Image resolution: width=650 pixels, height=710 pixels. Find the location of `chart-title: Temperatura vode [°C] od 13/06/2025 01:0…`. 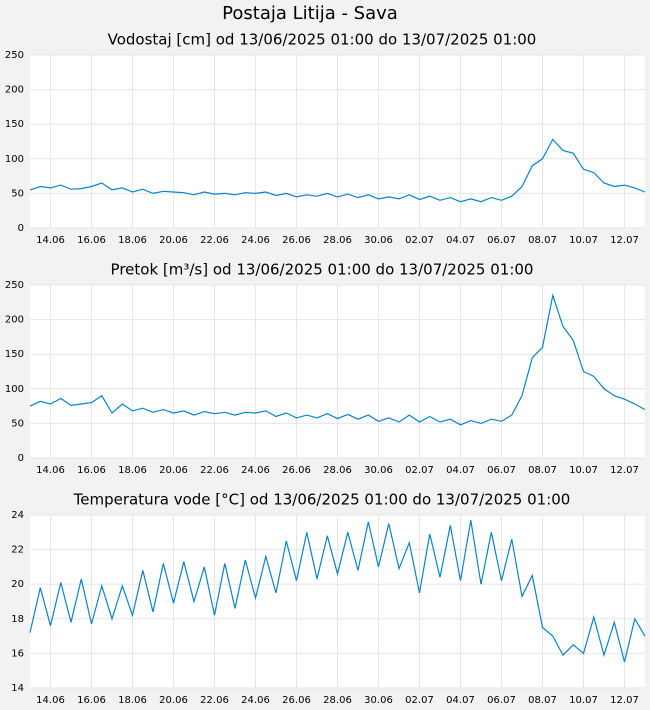

chart-title: Temperatura vode [°C] od 13/06/2025 01:0… is located at coordinates (322, 500).